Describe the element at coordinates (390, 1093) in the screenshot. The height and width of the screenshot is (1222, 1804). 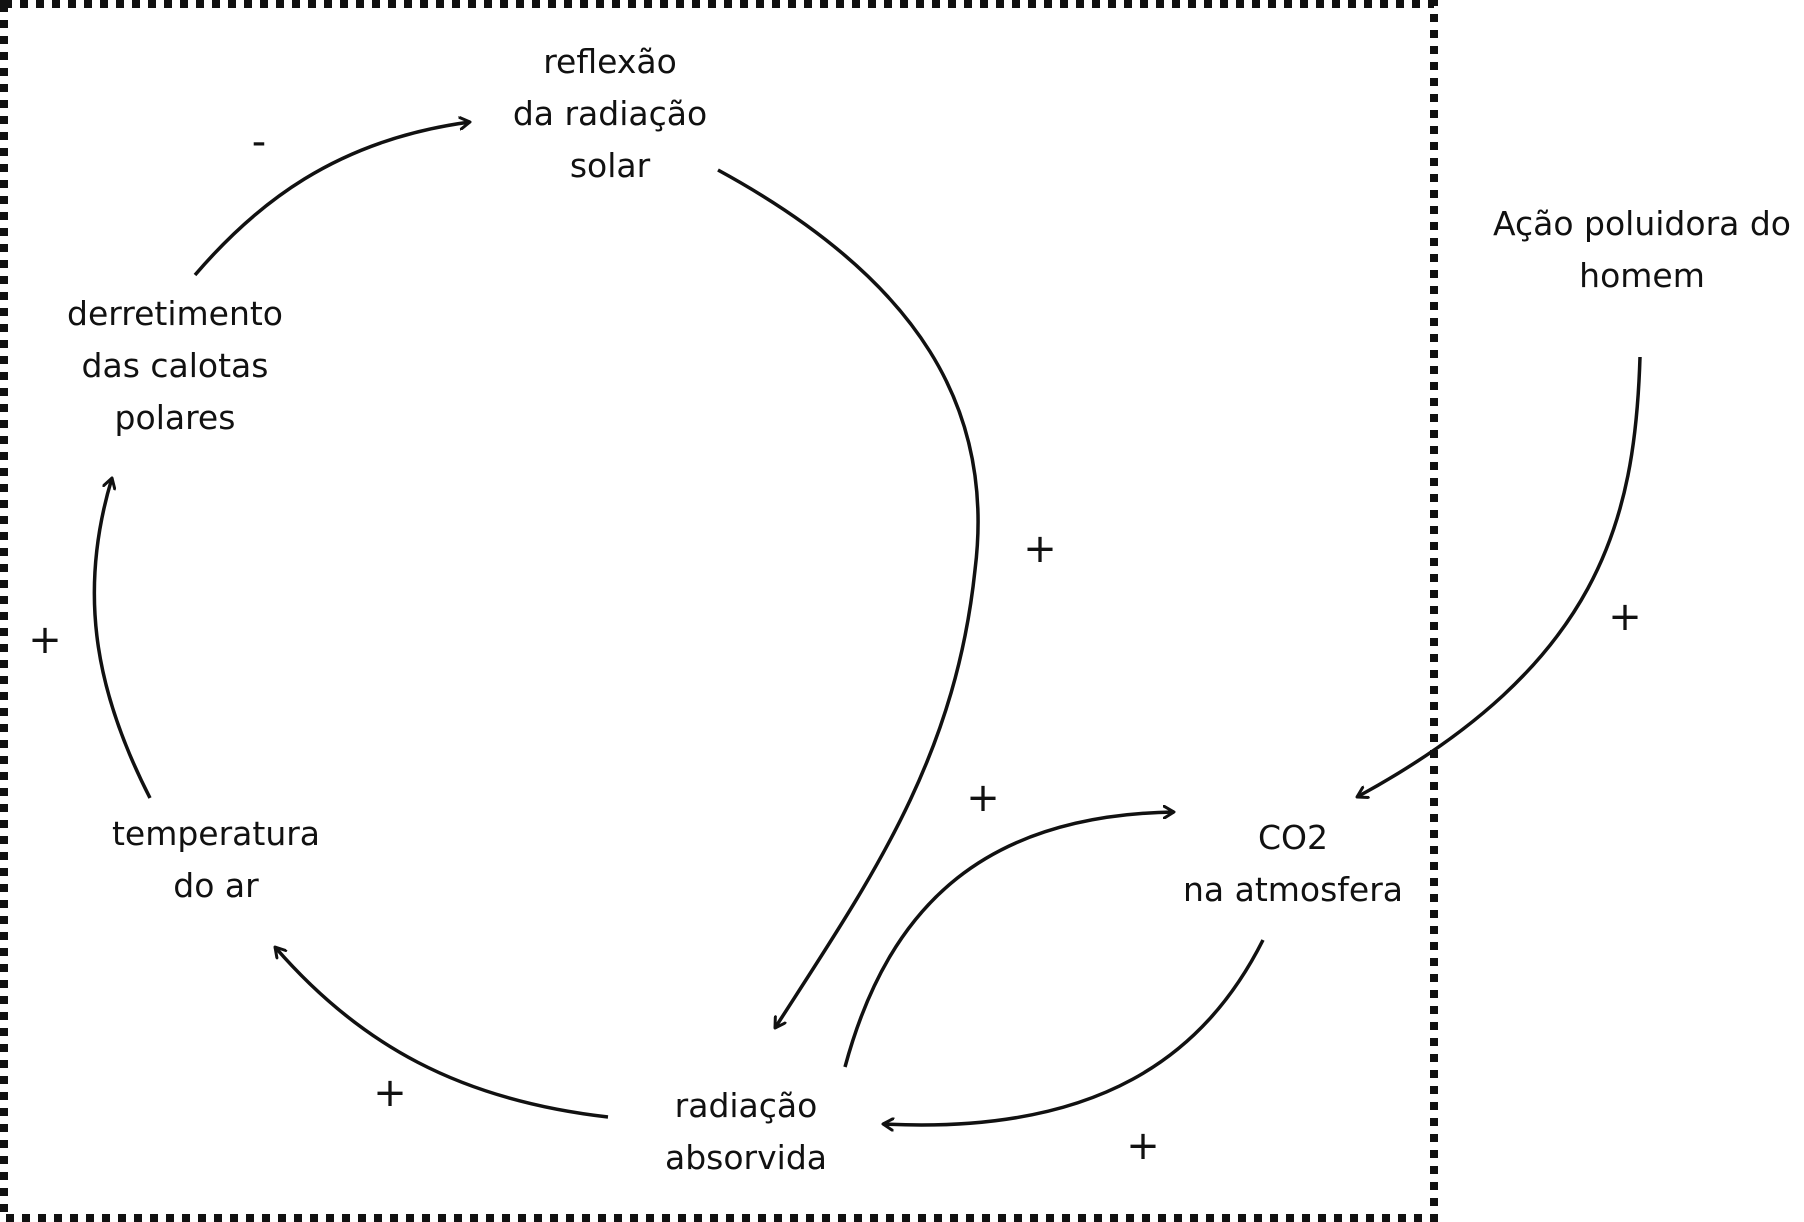
I see `polarity-radiacao-absorvida-to-temperatura: +` at that location.